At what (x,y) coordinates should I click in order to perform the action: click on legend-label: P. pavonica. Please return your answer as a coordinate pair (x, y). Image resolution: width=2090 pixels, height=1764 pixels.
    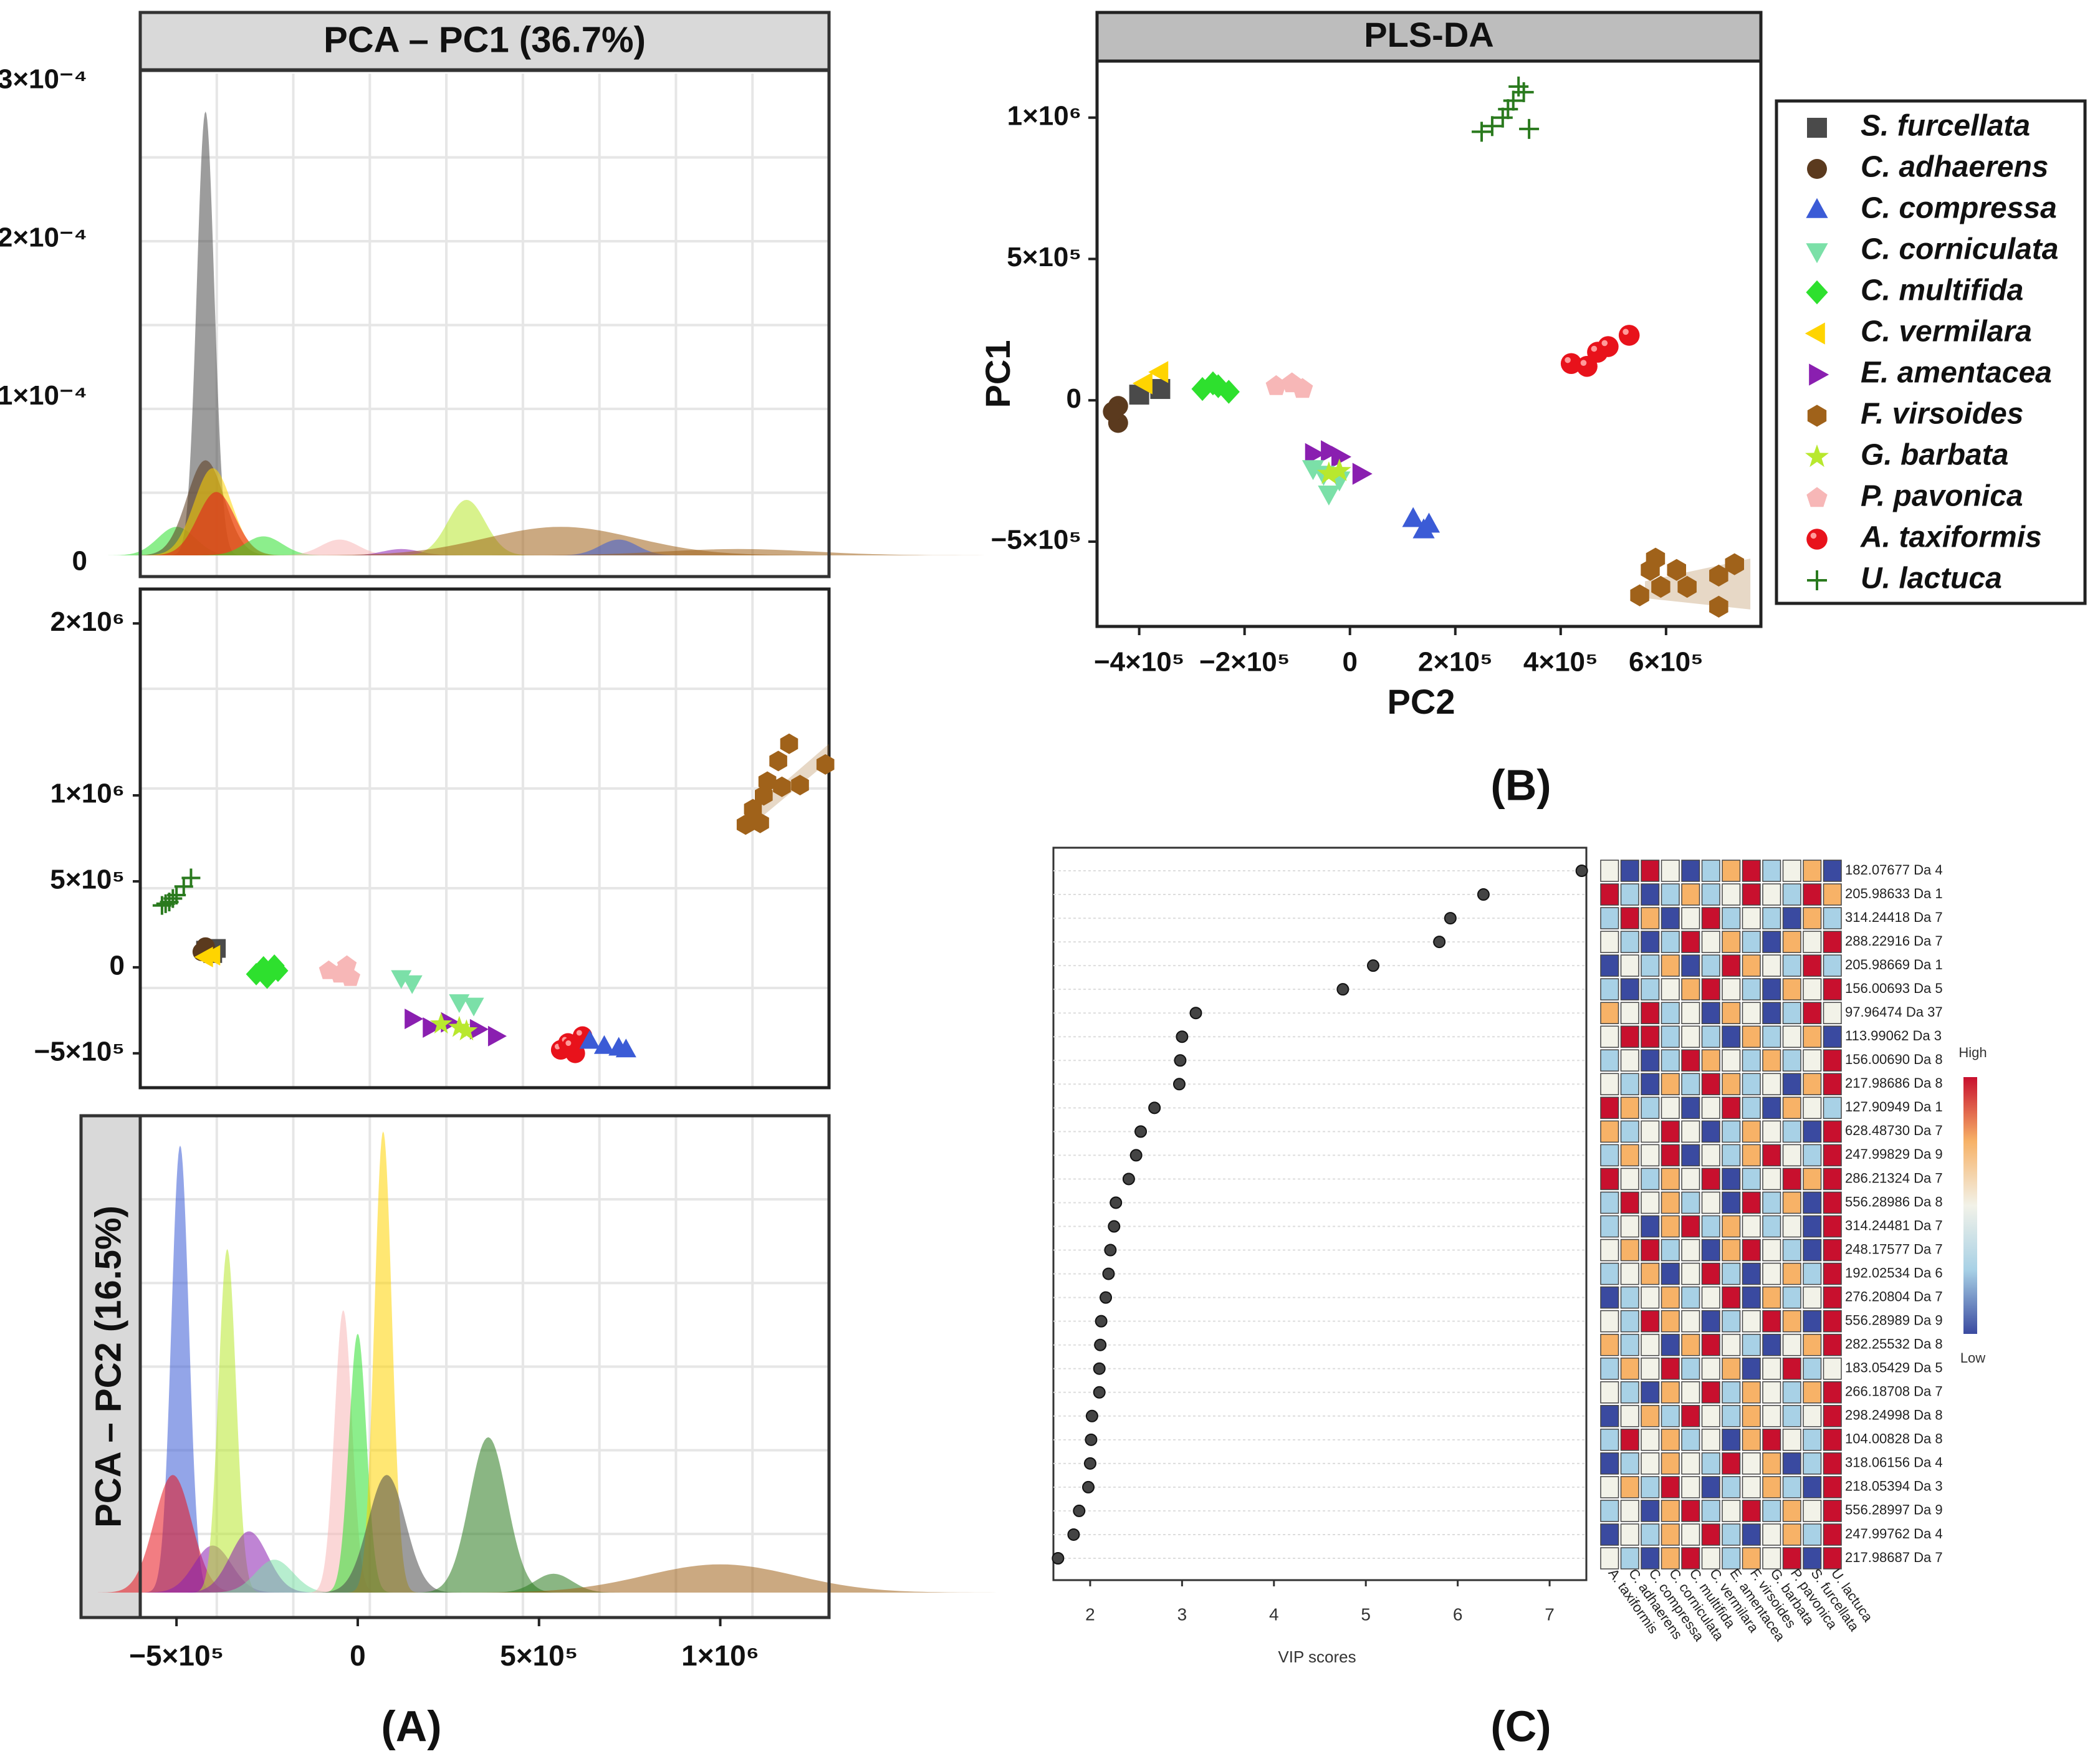
    Looking at the image, I should click on (1942, 497).